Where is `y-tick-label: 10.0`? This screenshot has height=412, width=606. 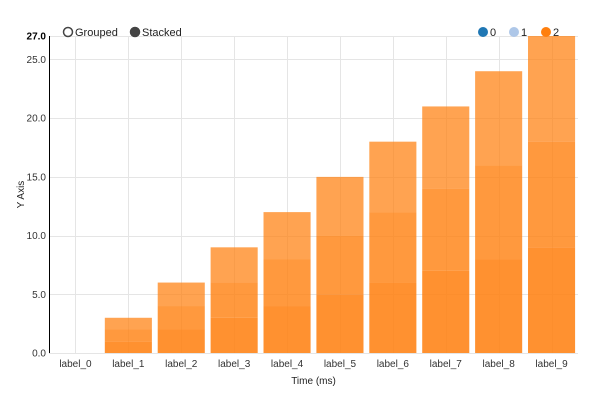 y-tick-label: 10.0 is located at coordinates (37, 236).